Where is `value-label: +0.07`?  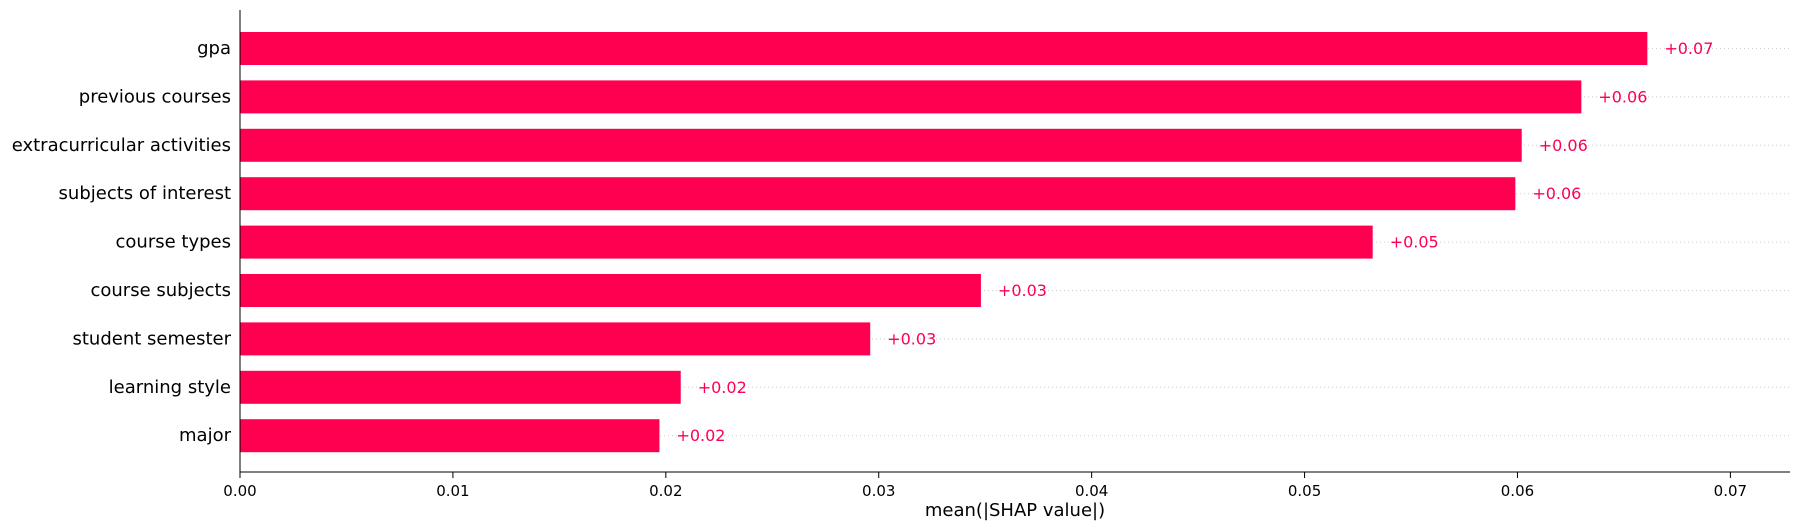
value-label: +0.07 is located at coordinates (1688, 48).